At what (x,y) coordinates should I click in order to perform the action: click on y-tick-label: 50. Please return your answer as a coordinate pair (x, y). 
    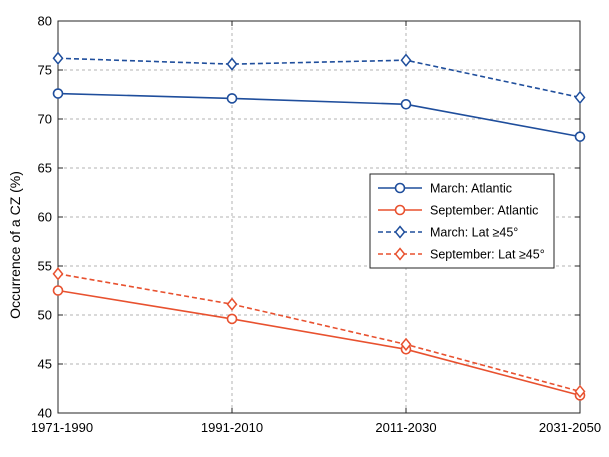
    Looking at the image, I should click on (45, 315).